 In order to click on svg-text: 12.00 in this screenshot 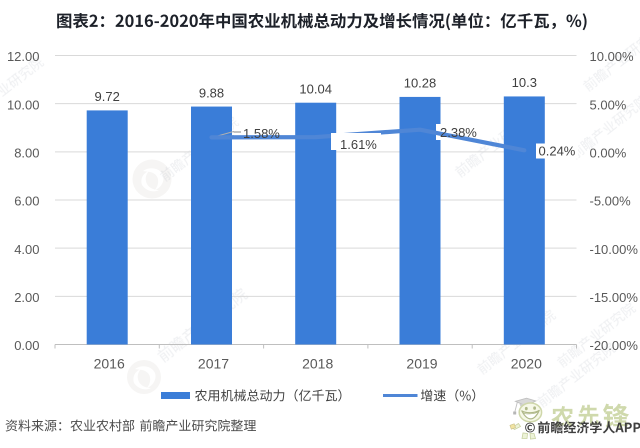, I will do `click(23, 56)`.